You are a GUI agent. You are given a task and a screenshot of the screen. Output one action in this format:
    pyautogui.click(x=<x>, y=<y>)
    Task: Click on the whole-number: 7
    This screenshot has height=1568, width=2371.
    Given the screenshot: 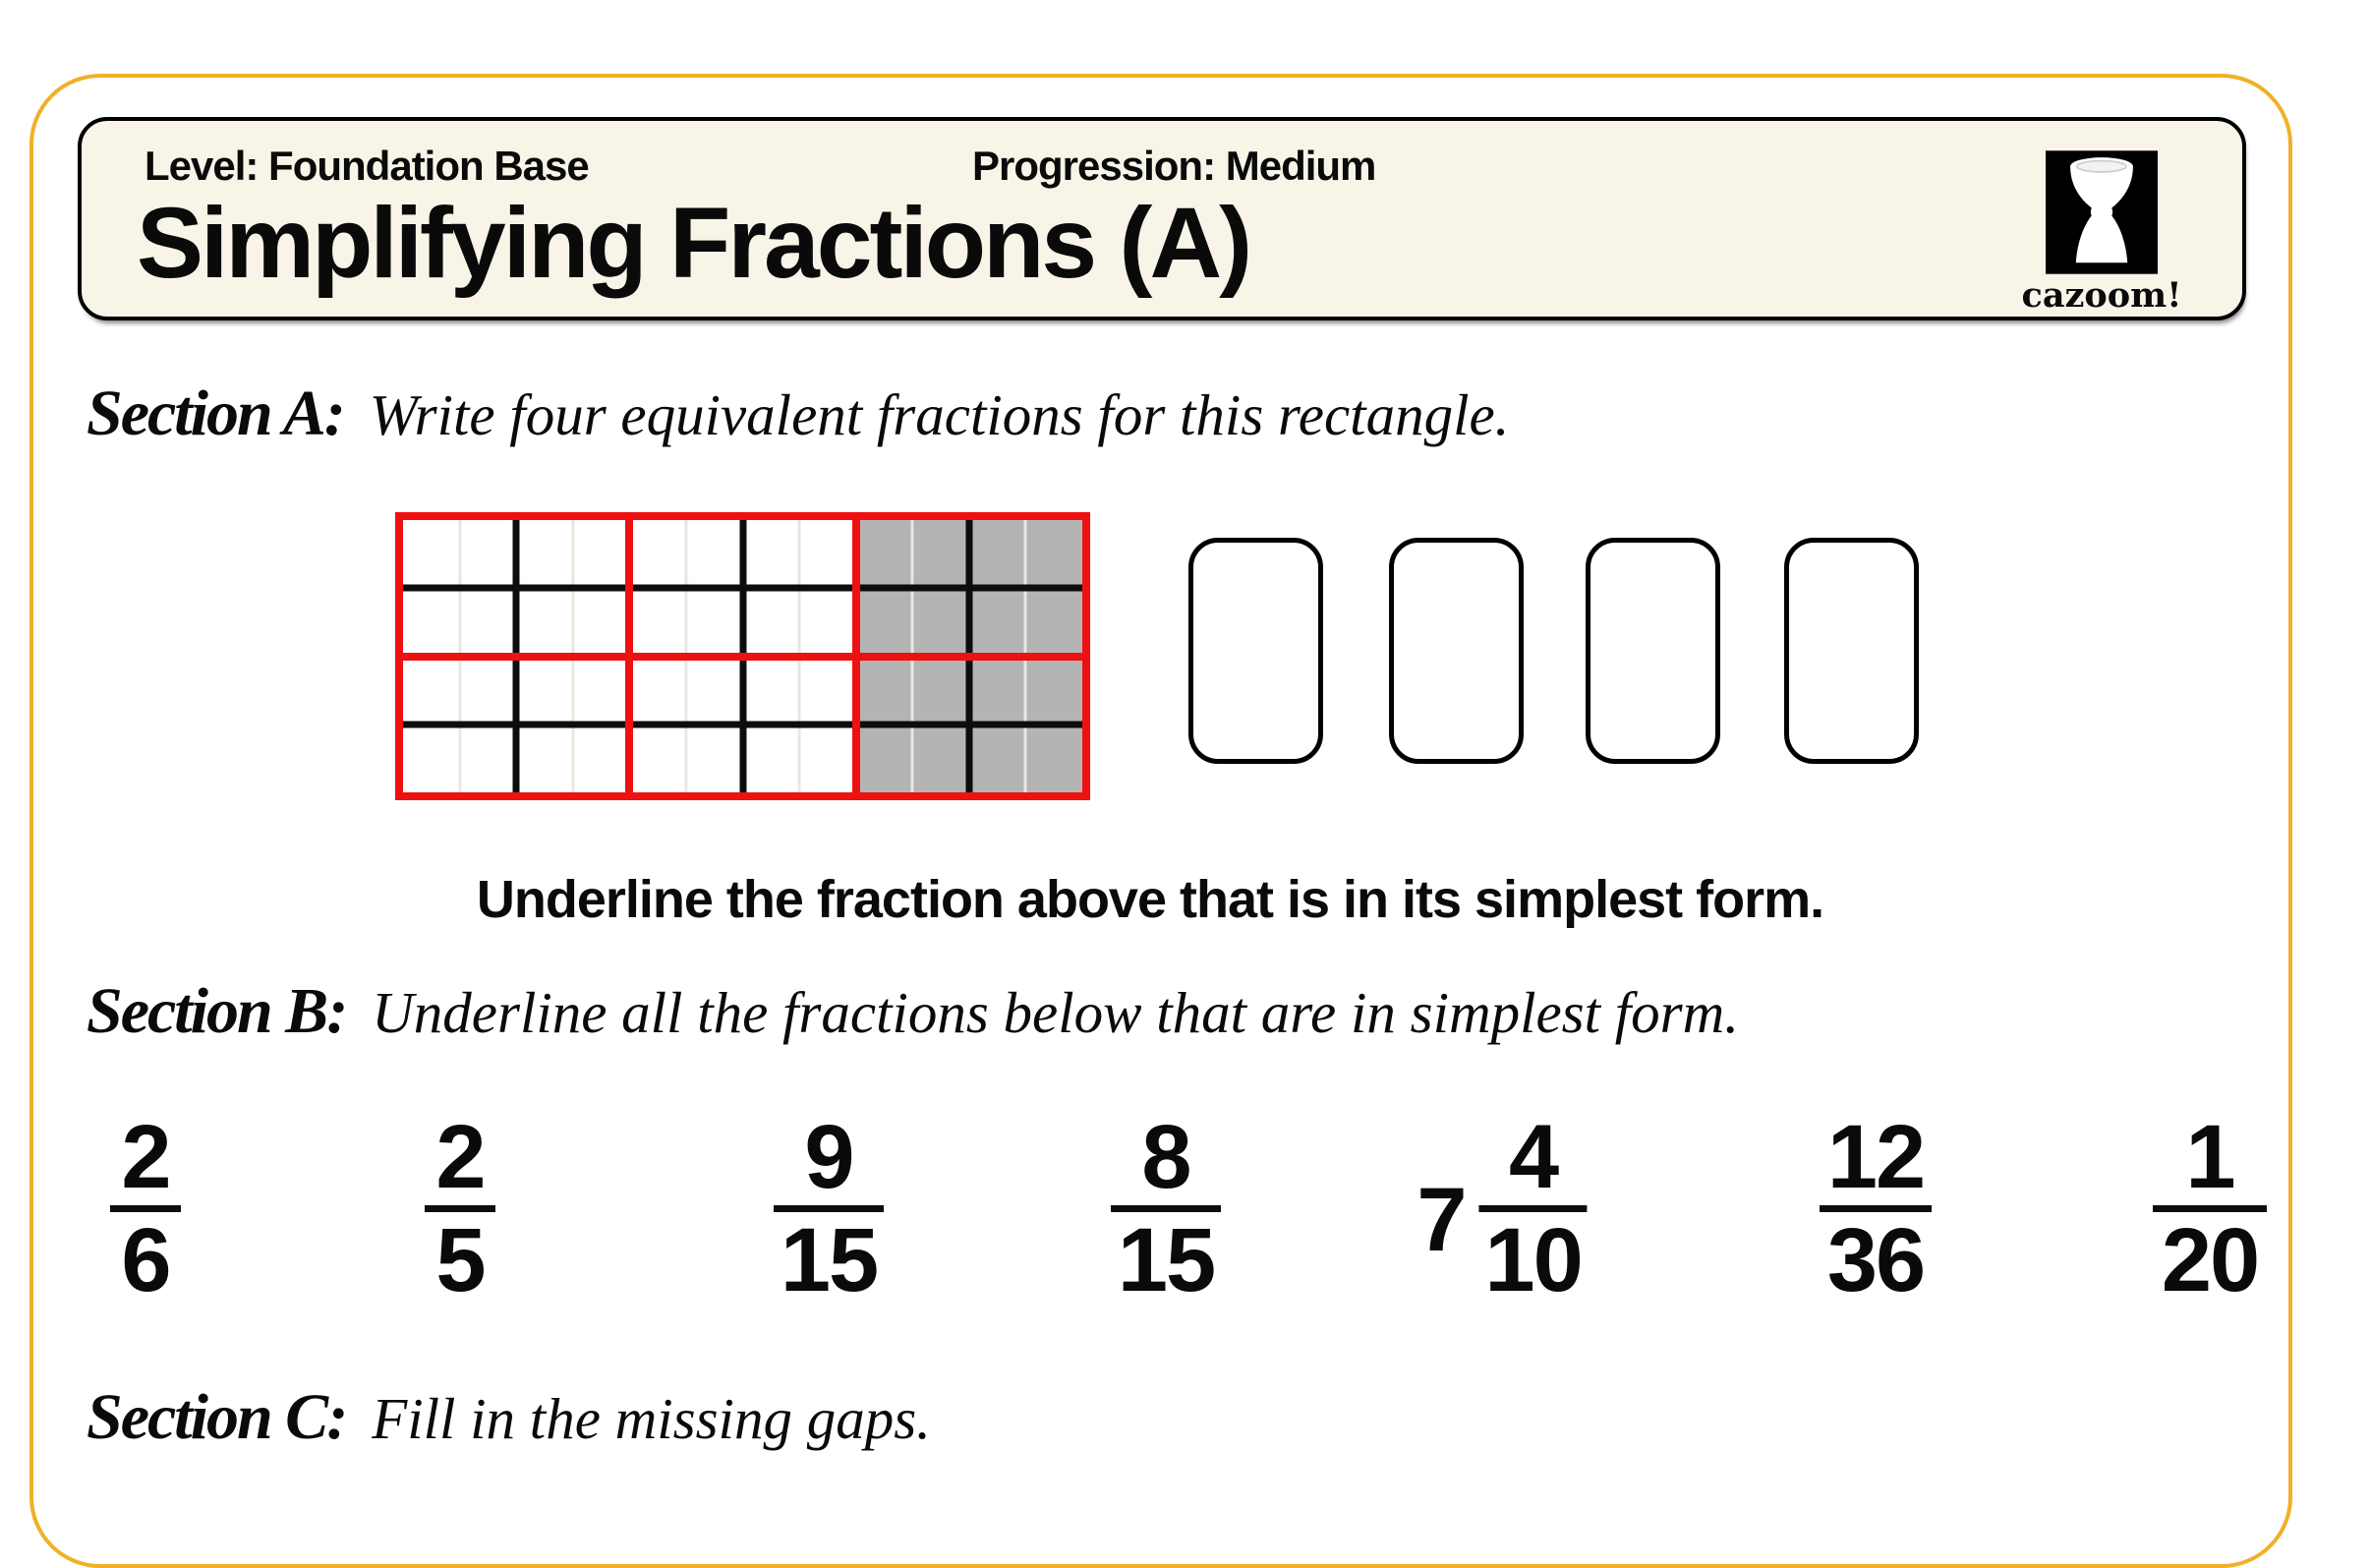 What is the action you would take?
    pyautogui.click(x=1442, y=1220)
    